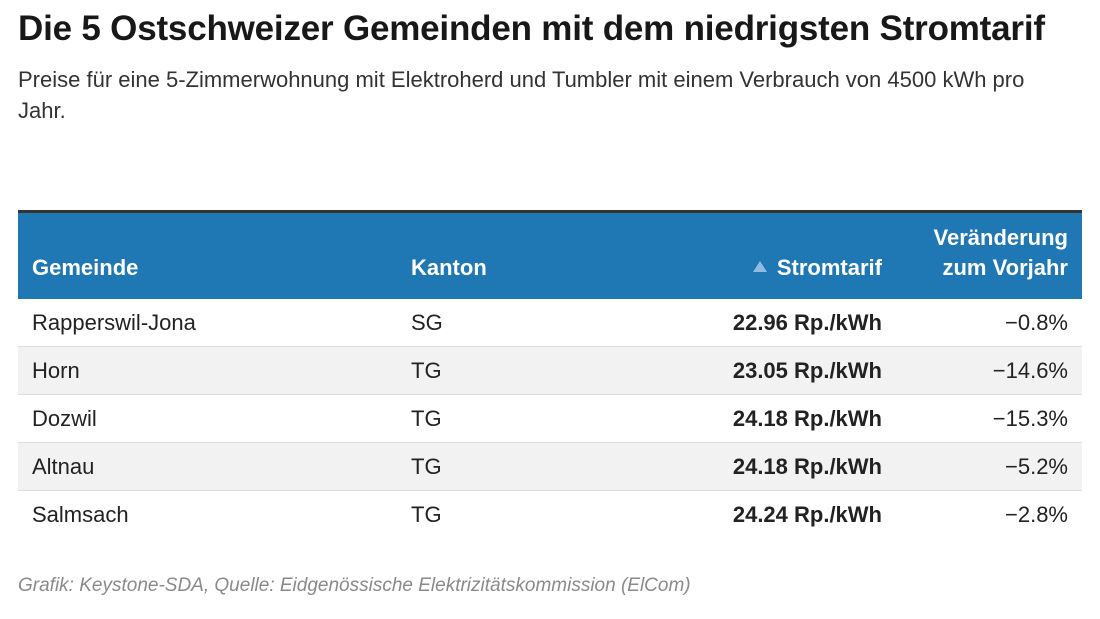 This screenshot has width=1100, height=619. Describe the element at coordinates (449, 267) in the screenshot. I see `column-header-kanton: Kanton` at that location.